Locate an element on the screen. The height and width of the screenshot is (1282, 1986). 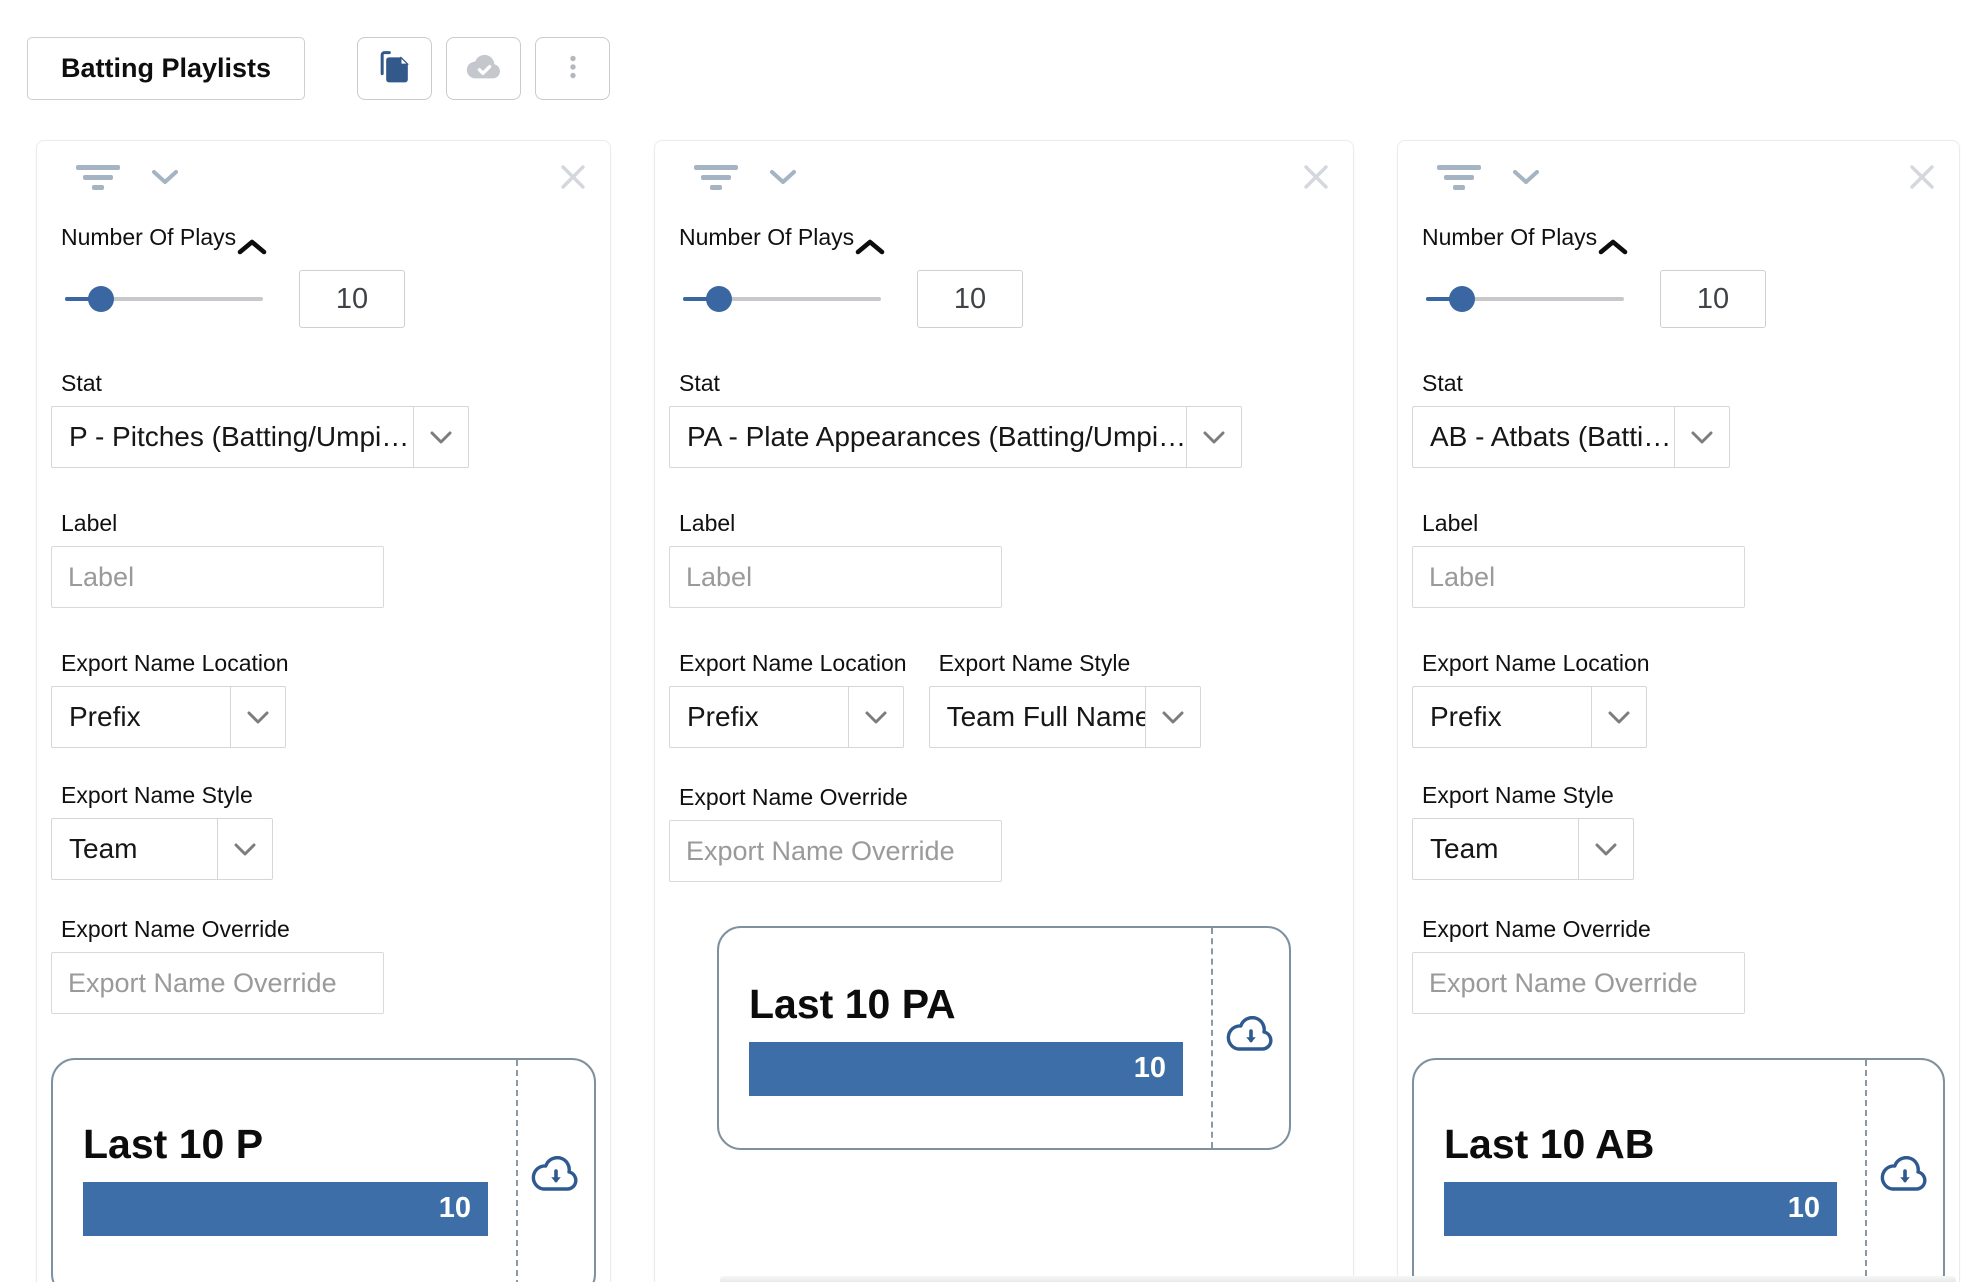
playlist-preview-card: Last 10 AB 10 is located at coordinates (1678, 1170).